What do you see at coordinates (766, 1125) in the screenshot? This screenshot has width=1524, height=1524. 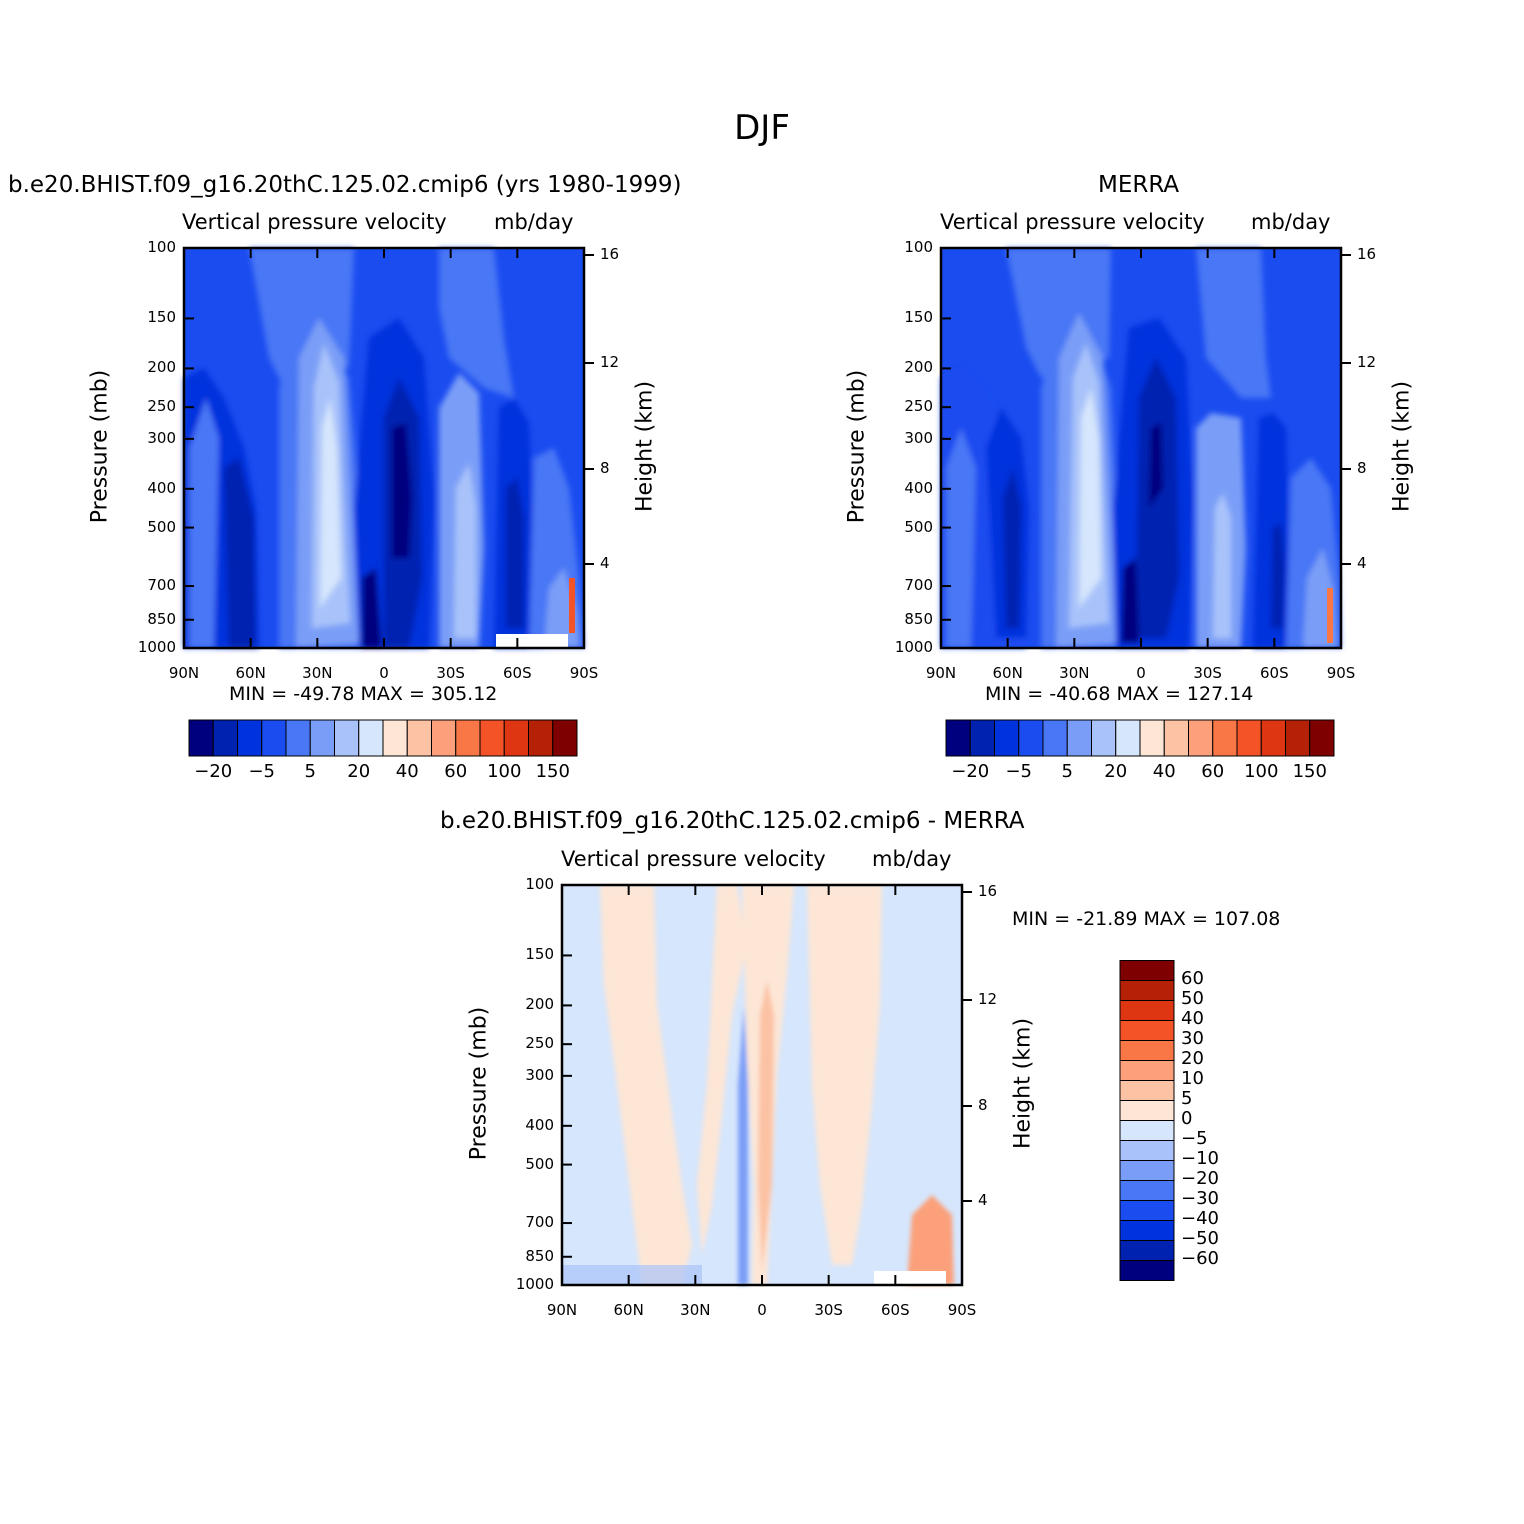 I see `diff-eq-core` at bounding box center [766, 1125].